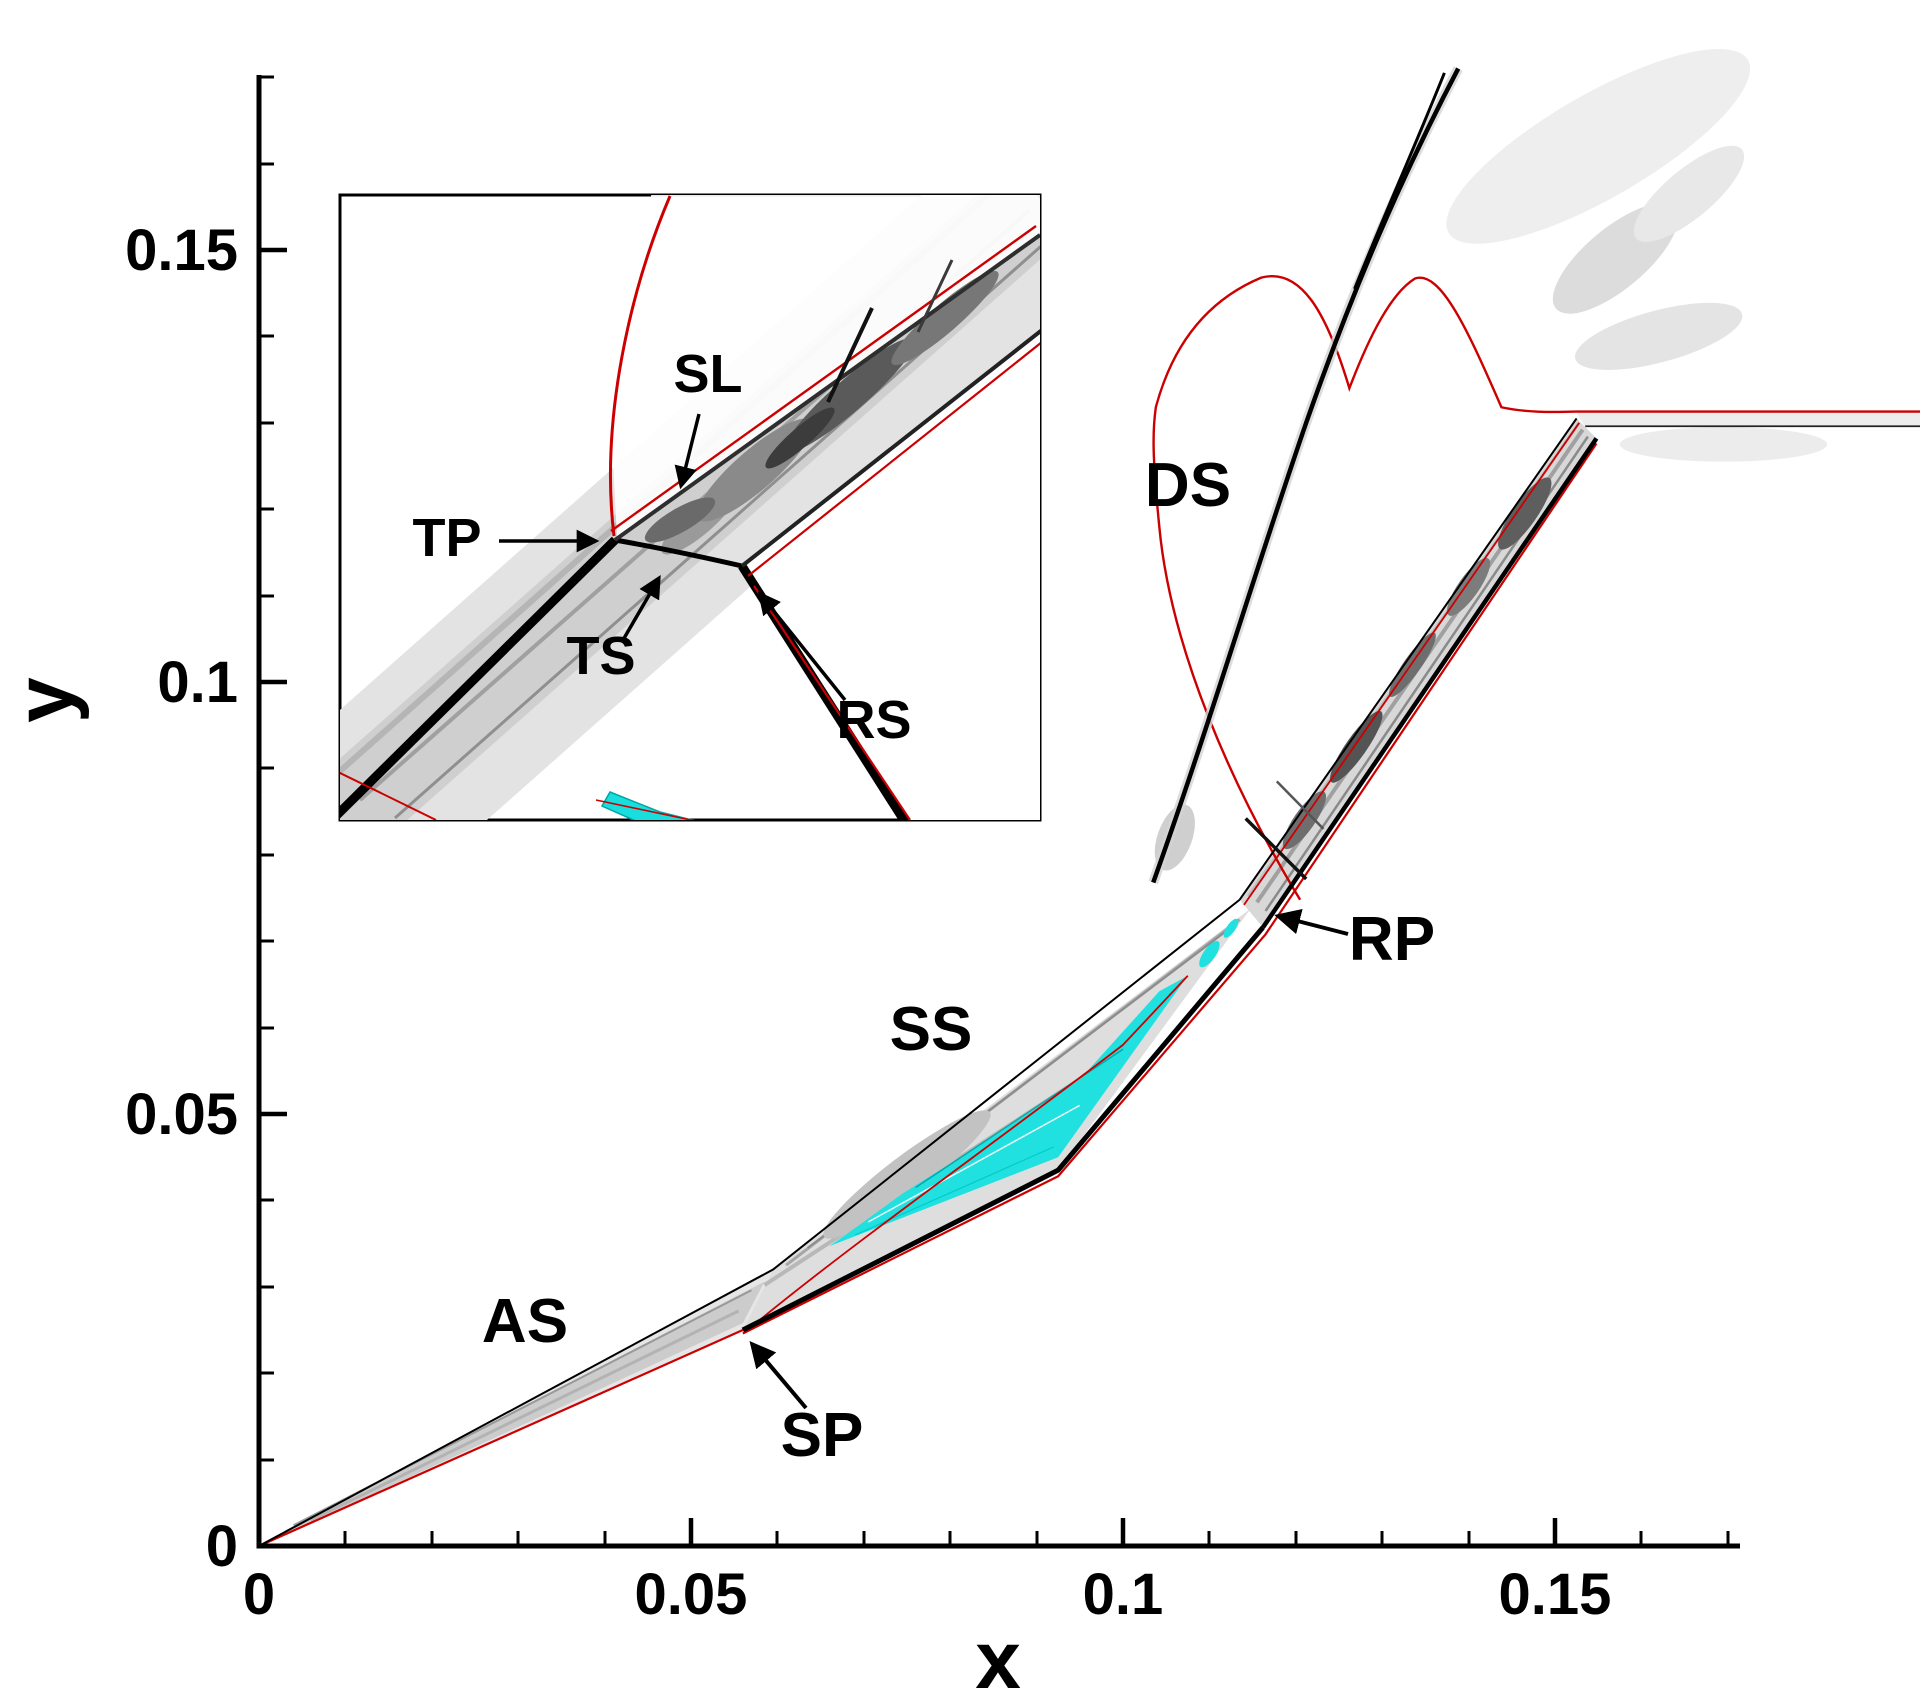 The height and width of the screenshot is (1707, 1920). What do you see at coordinates (1123, 1594) in the screenshot?
I see `x-tick-label-2: 0.1` at bounding box center [1123, 1594].